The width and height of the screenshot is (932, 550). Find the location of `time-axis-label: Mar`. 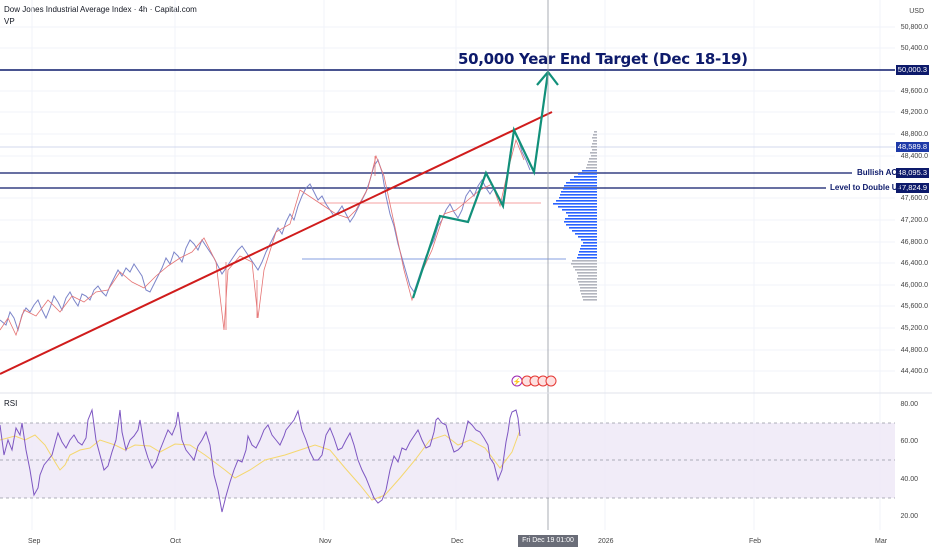

time-axis-label: Mar is located at coordinates (881, 541).